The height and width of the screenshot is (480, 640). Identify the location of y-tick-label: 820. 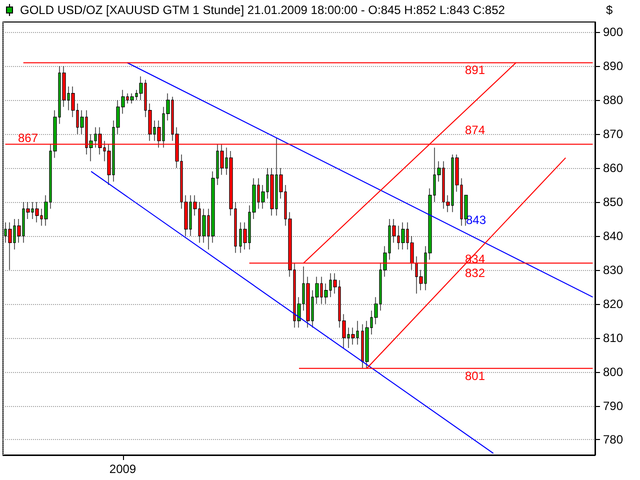
(613, 303).